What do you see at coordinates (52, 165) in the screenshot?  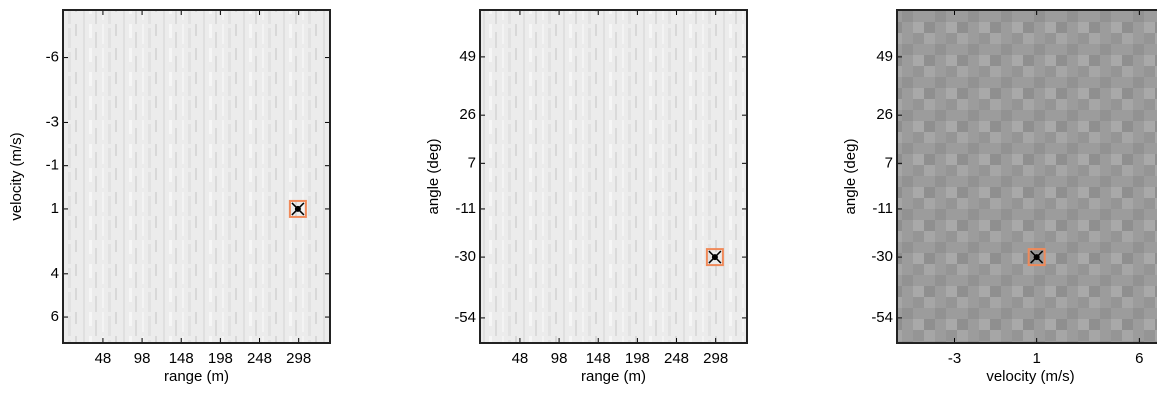 I see `y-tick-label: -1` at bounding box center [52, 165].